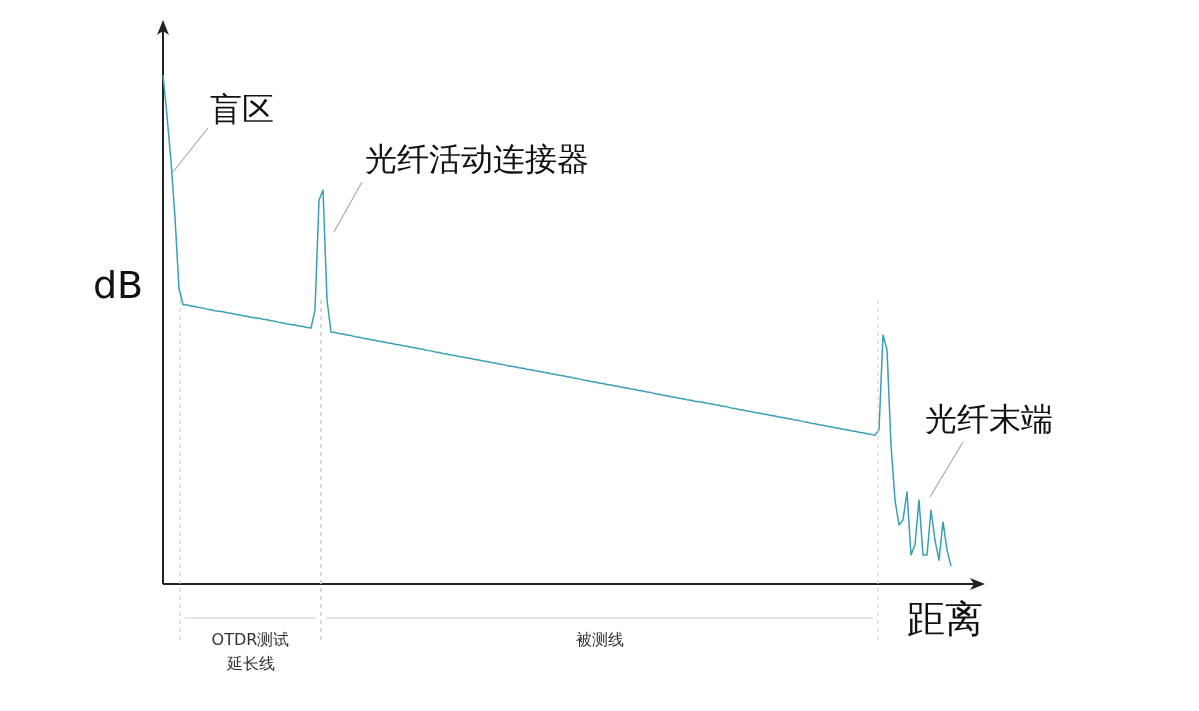 Image resolution: width=1199 pixels, height=711 pixels. I want to click on y-axis-title: dB, so click(118, 285).